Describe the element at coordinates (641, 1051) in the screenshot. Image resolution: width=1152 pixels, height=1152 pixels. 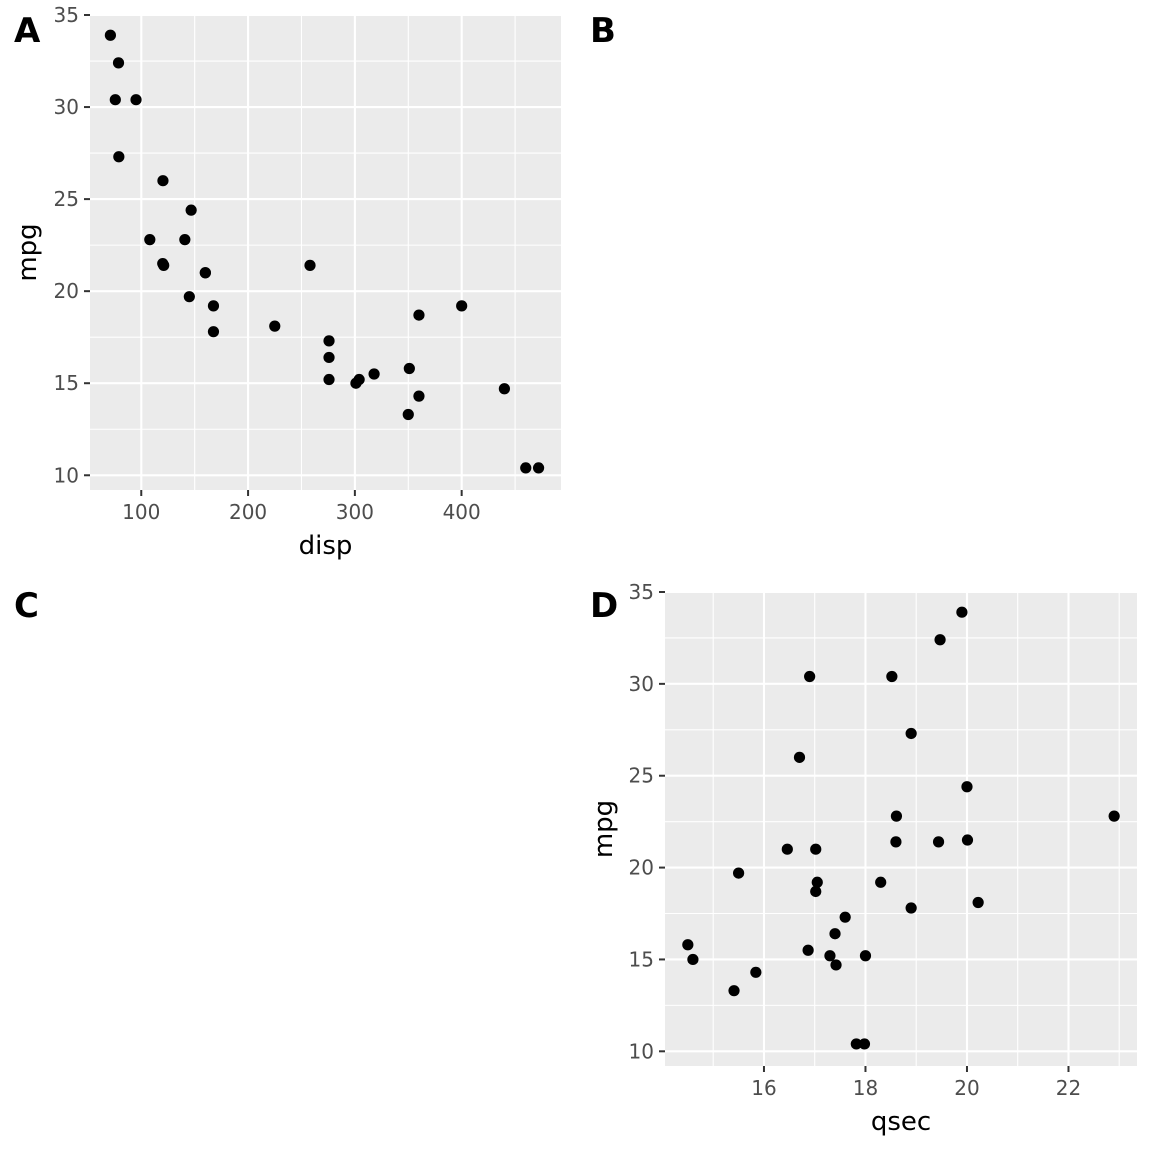
I see `chart-d-y-tick-label: 10` at that location.